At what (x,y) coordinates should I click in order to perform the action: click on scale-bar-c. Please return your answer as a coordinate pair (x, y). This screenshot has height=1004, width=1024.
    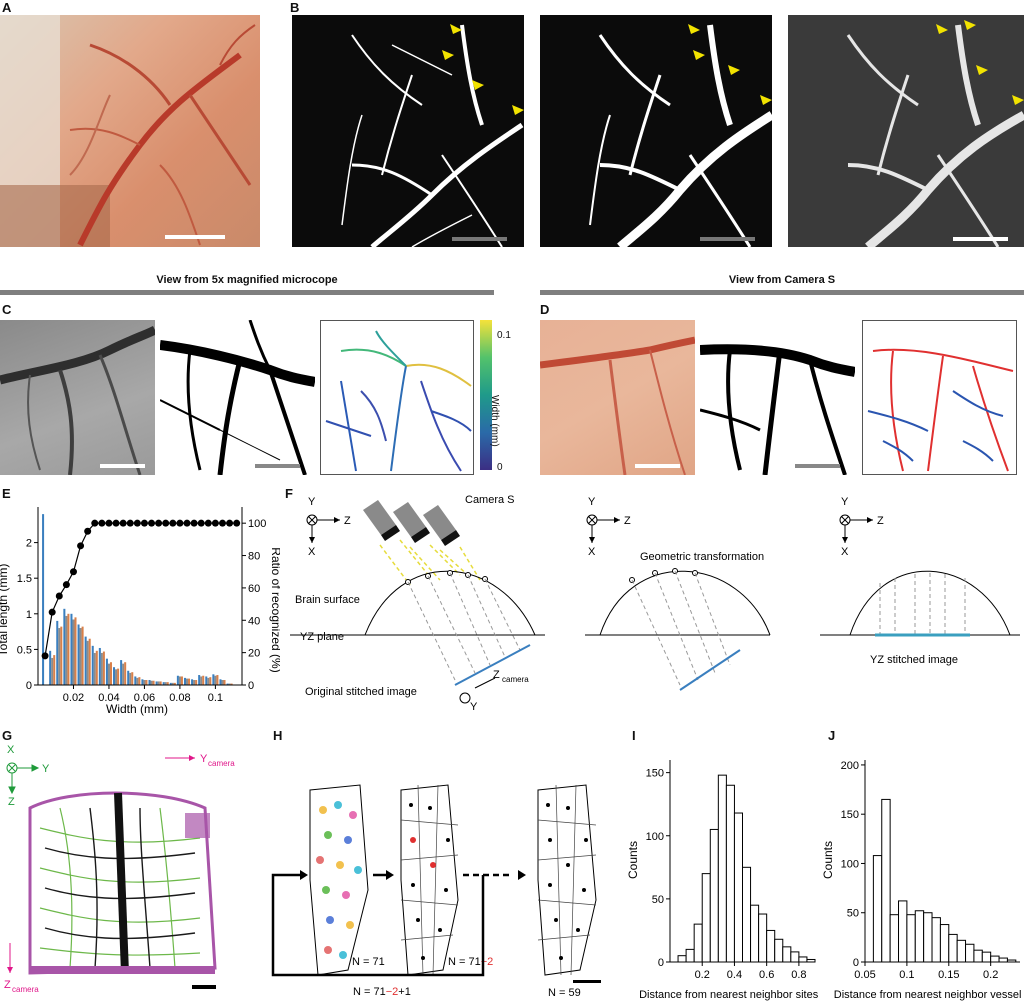
    Looking at the image, I should click on (122, 466).